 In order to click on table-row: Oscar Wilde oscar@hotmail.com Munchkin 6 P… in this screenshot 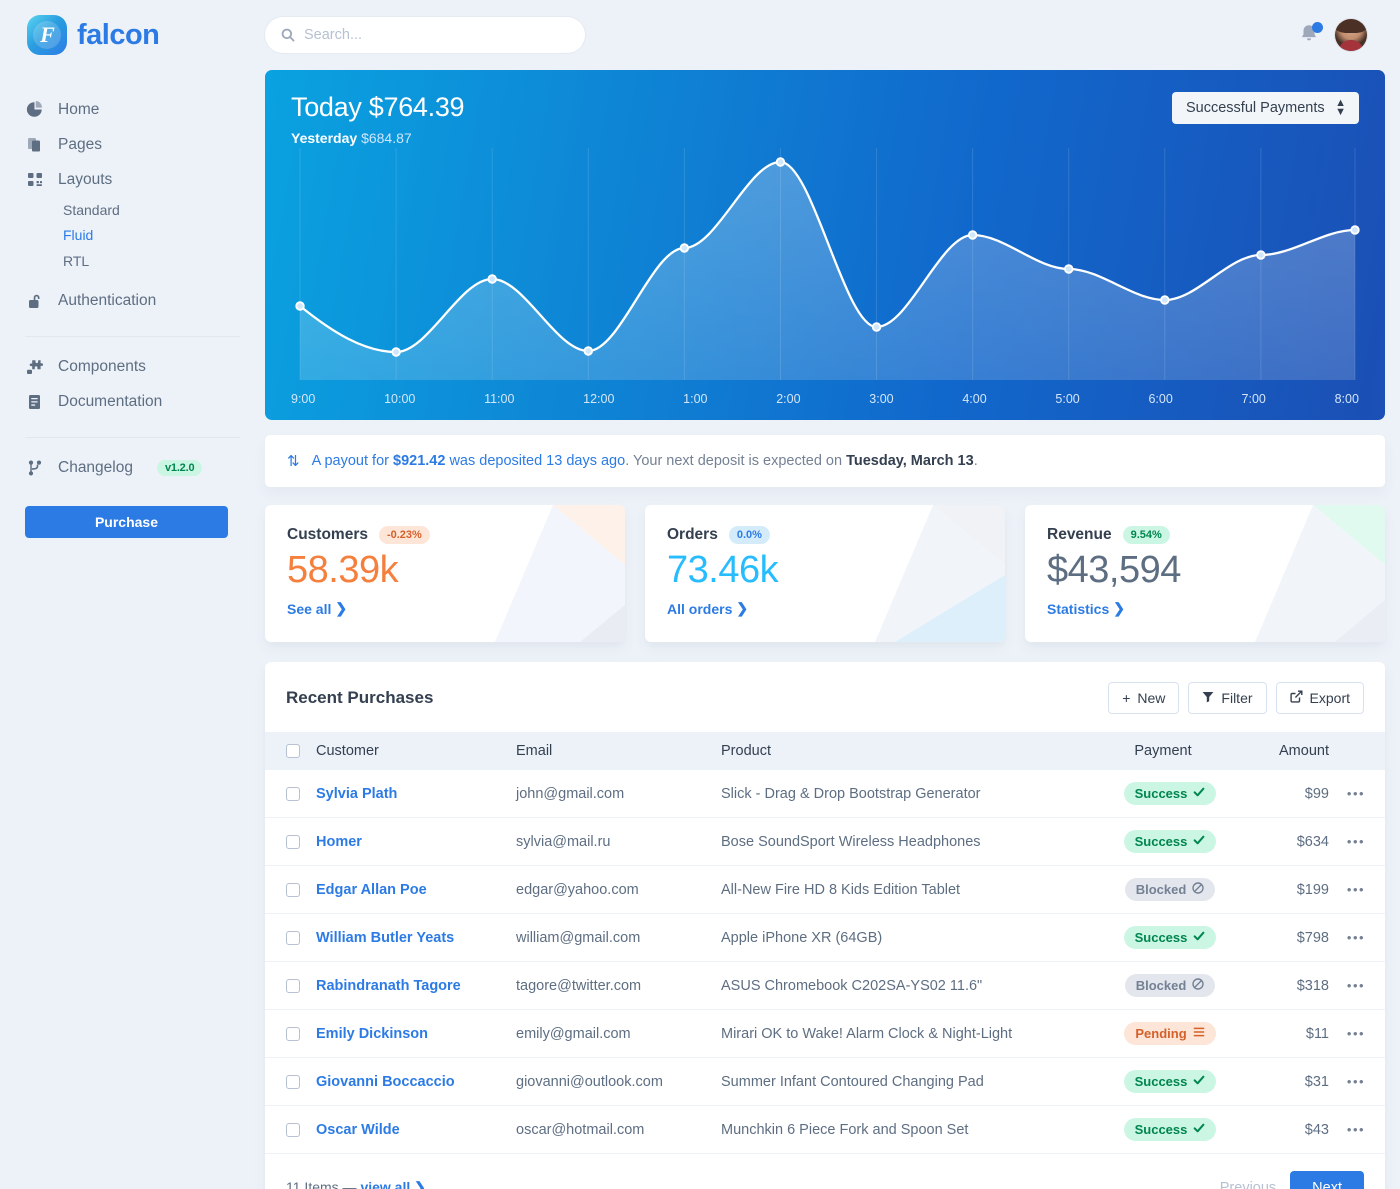, I will do `click(825, 1129)`.